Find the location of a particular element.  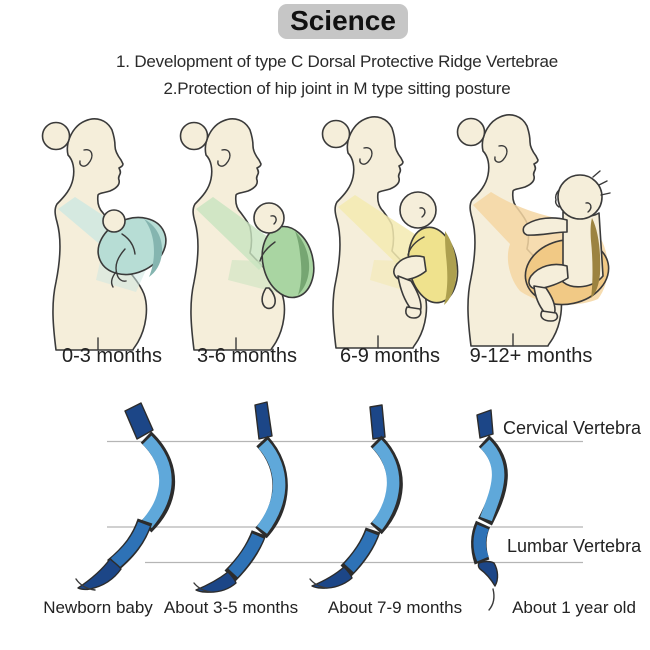

spine-label-7-9: About 7-9 months is located at coordinates (395, 607).